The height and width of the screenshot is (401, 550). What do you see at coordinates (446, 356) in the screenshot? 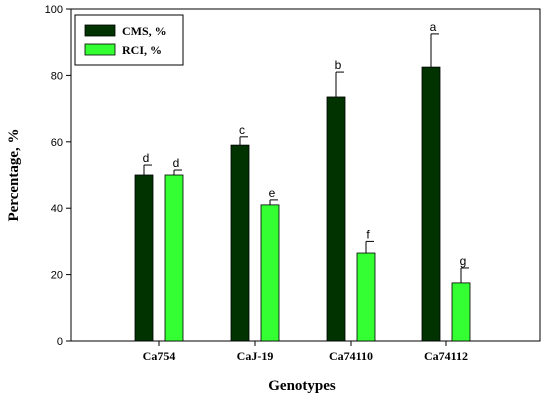
I see `x-tick-label: Ca74112` at bounding box center [446, 356].